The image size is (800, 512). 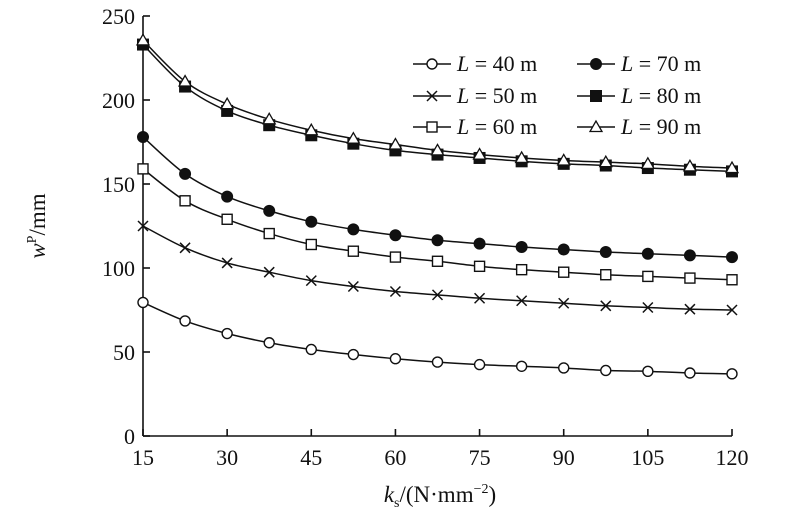 What do you see at coordinates (129, 436) in the screenshot?
I see `y-tick-label: 0` at bounding box center [129, 436].